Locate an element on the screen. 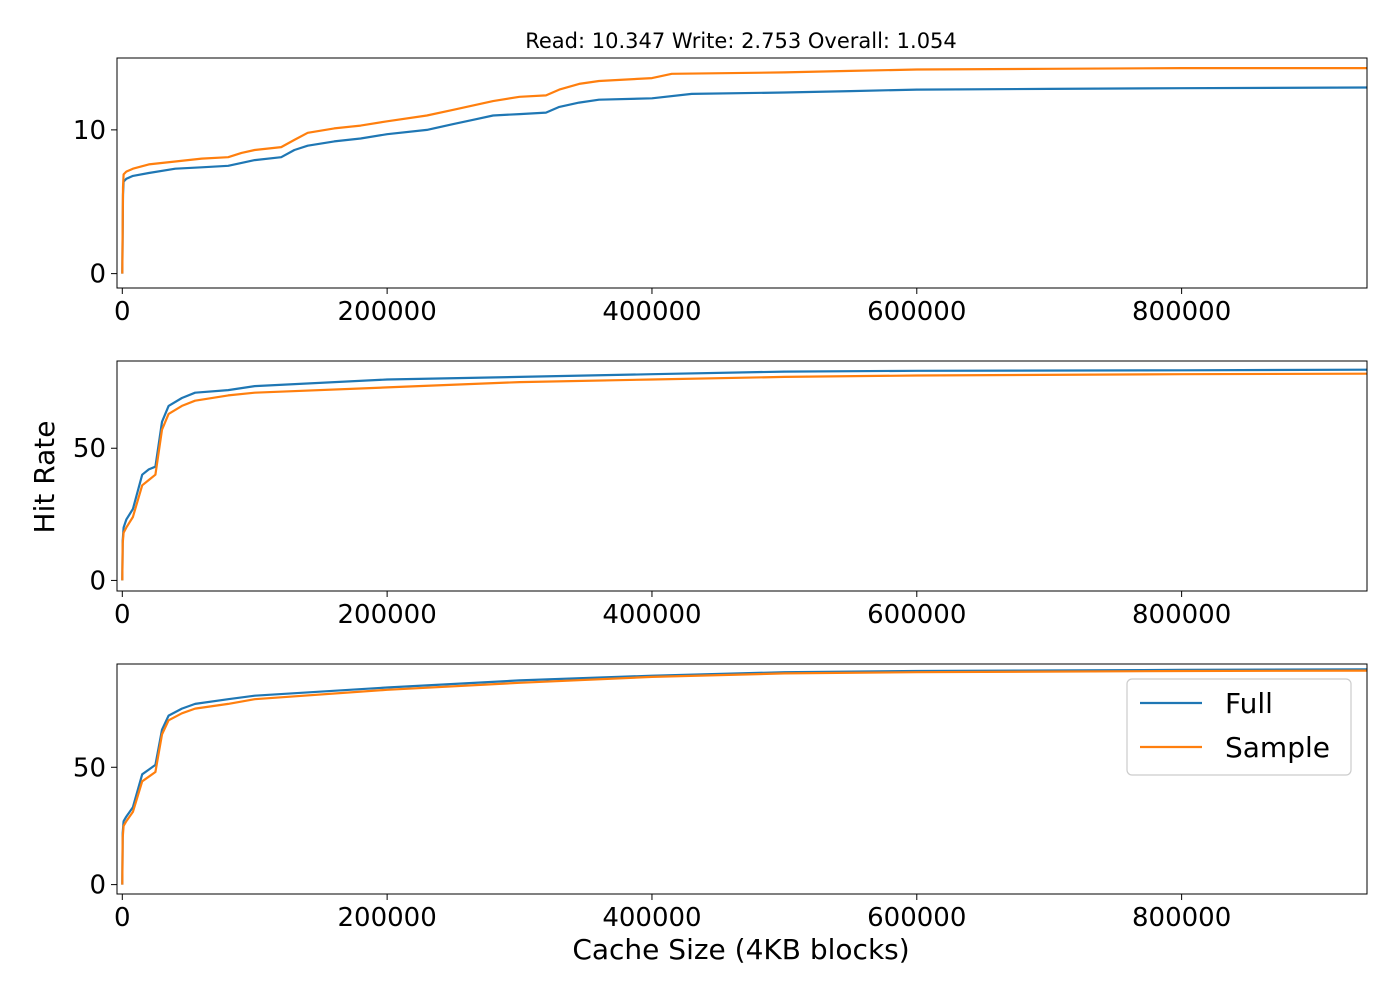 This screenshot has width=1400, height=1000. overall-x-tick-label: 800000 is located at coordinates (1181, 918).